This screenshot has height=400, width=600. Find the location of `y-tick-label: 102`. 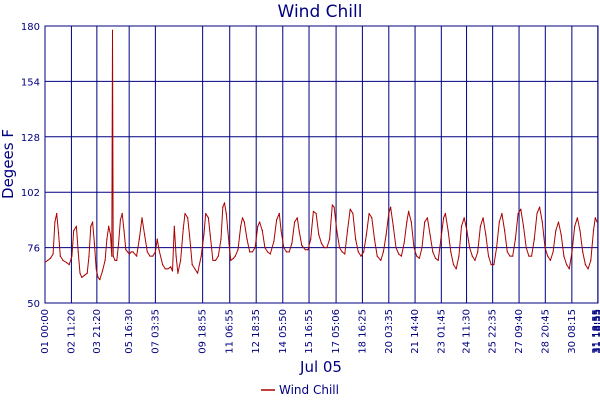

y-tick-label: 102 is located at coordinates (30, 193).